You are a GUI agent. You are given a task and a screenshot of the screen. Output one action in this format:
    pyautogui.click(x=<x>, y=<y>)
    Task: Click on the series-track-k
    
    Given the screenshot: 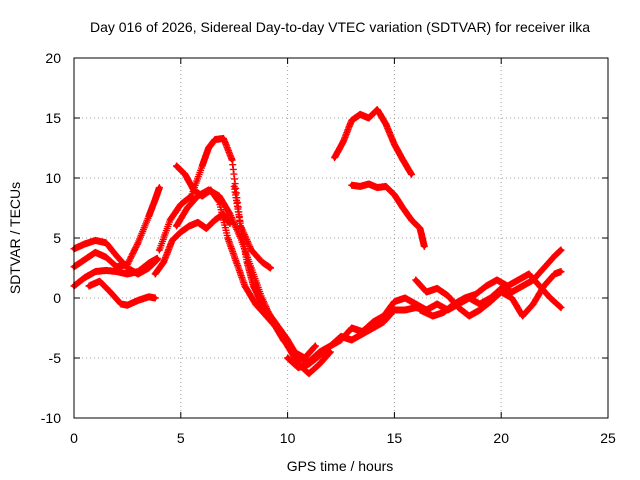 What is the action you would take?
    pyautogui.click(x=373, y=142)
    